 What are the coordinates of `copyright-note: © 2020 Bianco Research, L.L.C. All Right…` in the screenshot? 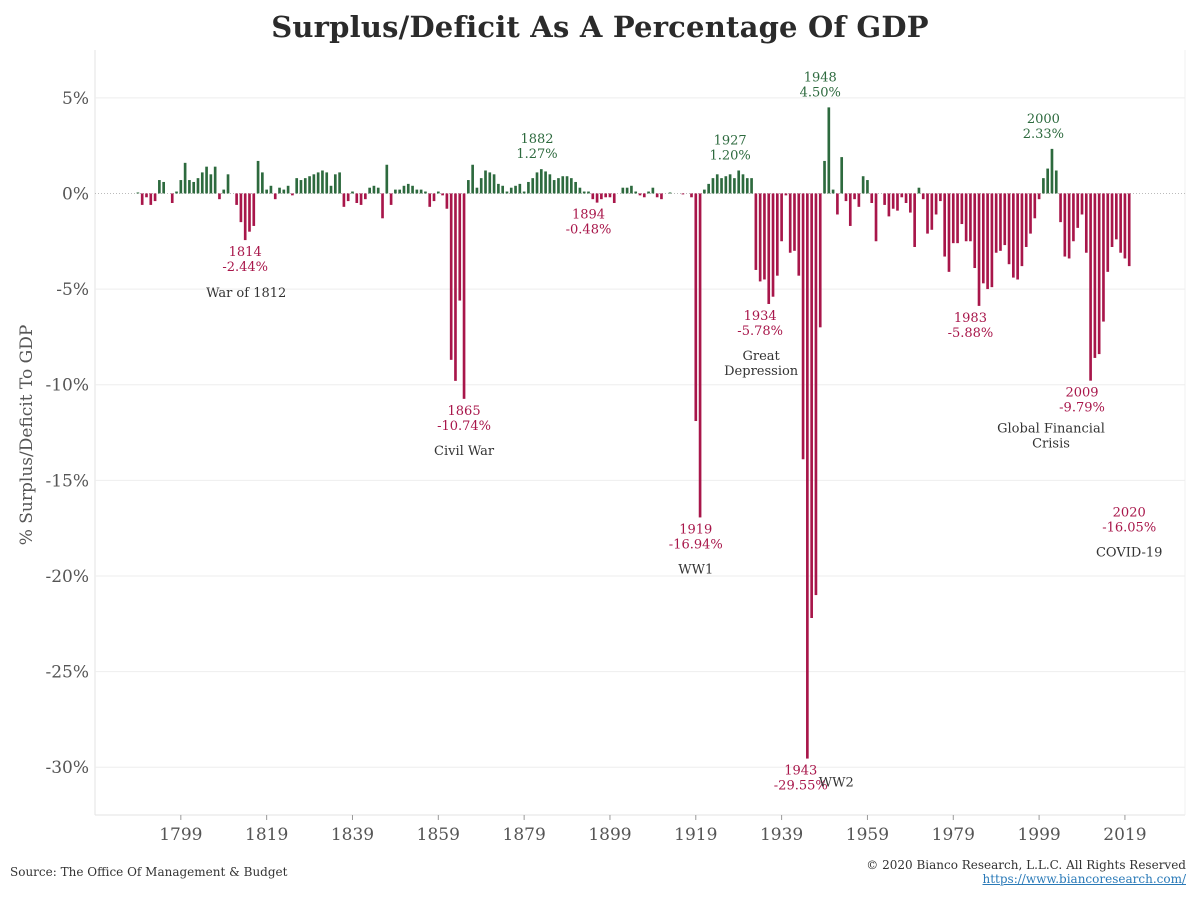 It's located at (1026, 865).